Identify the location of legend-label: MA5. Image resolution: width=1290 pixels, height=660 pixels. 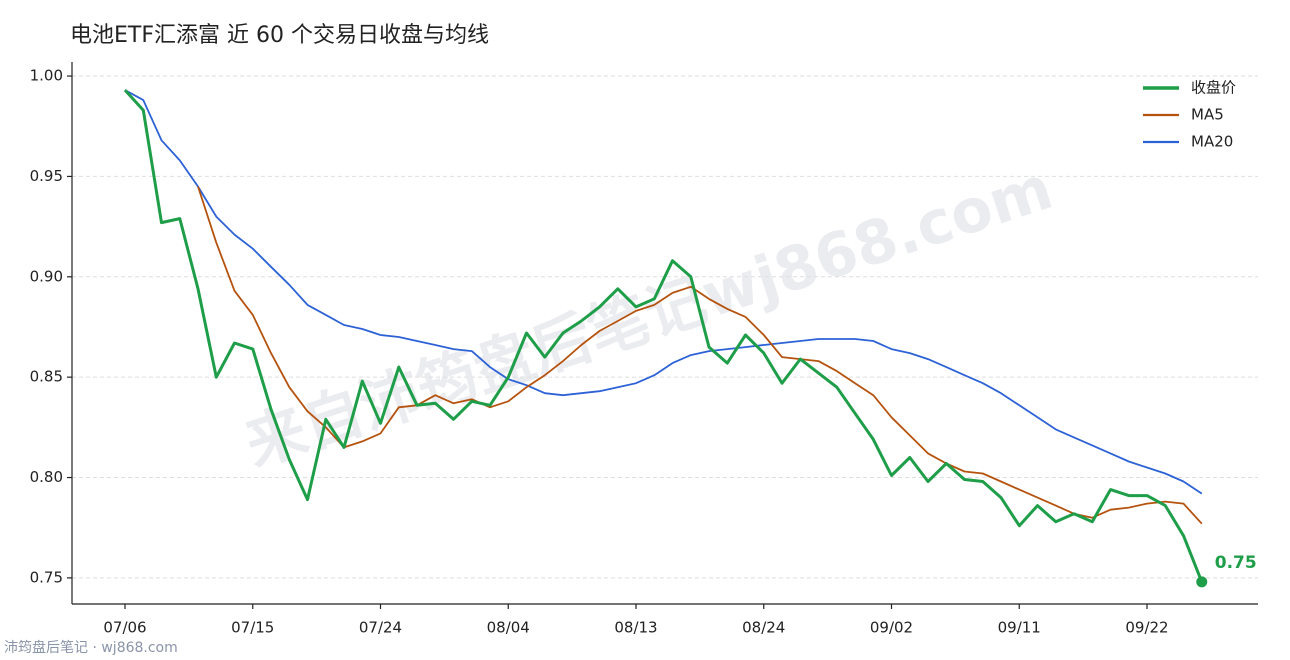
(1207, 115).